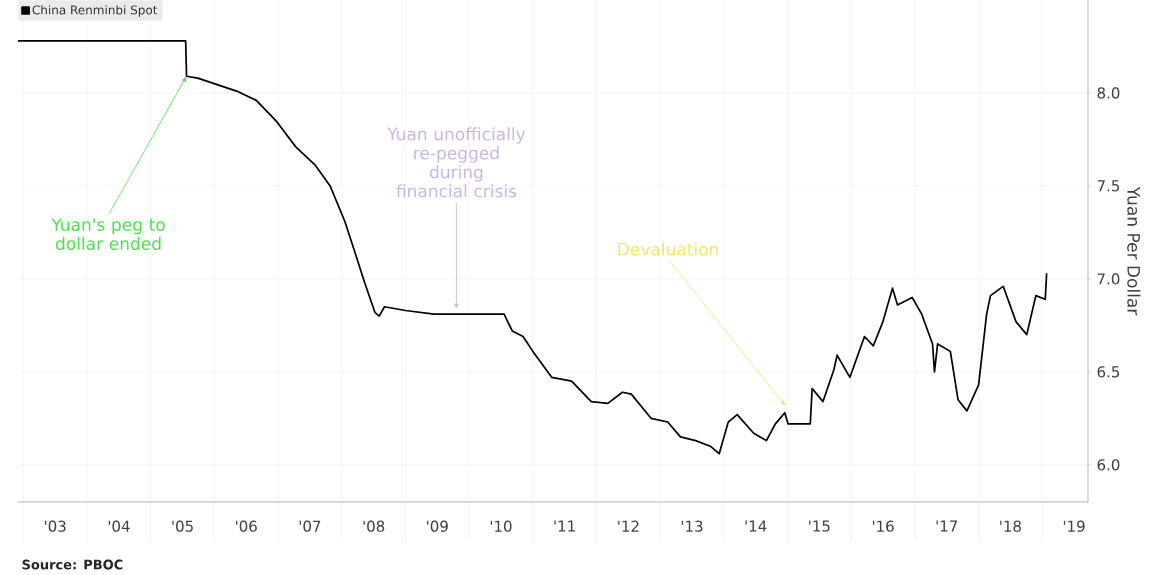 Image resolution: width=1171 pixels, height=575 pixels. I want to click on x-tick-label: '04, so click(119, 526).